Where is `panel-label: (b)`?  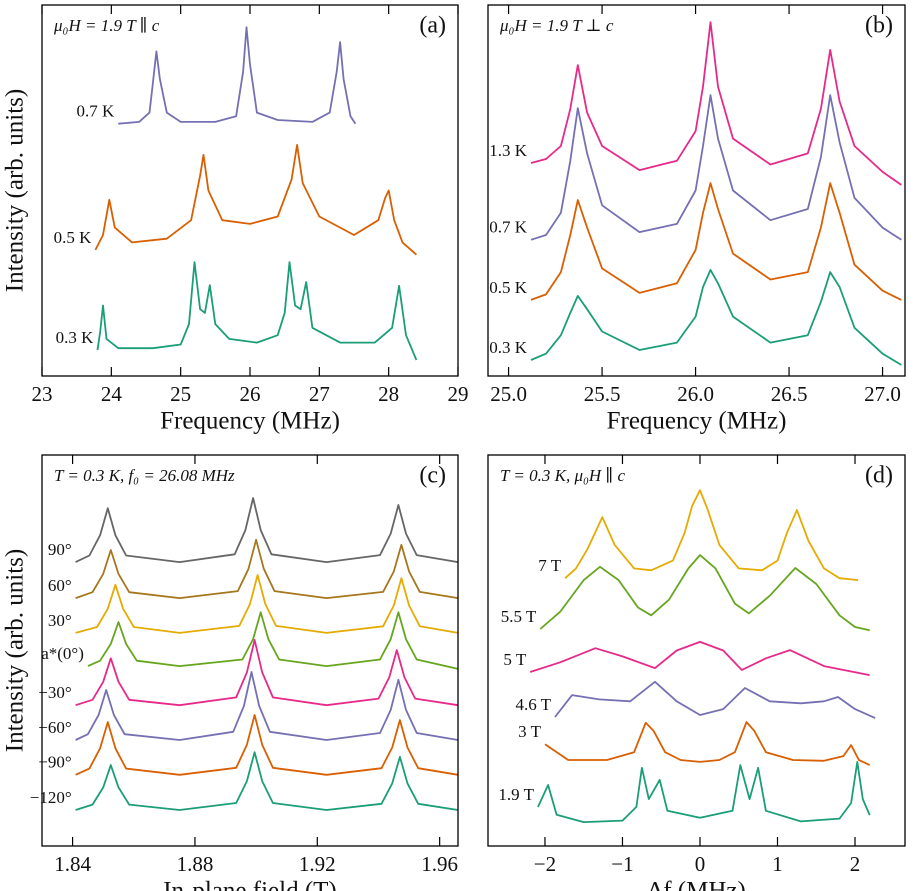
panel-label: (b) is located at coordinates (879, 26).